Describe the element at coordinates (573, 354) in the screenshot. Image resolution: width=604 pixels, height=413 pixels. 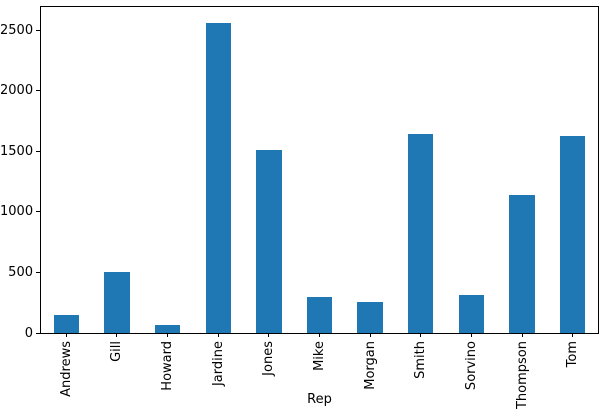
I see `x-tick-label-tom: Tom` at that location.